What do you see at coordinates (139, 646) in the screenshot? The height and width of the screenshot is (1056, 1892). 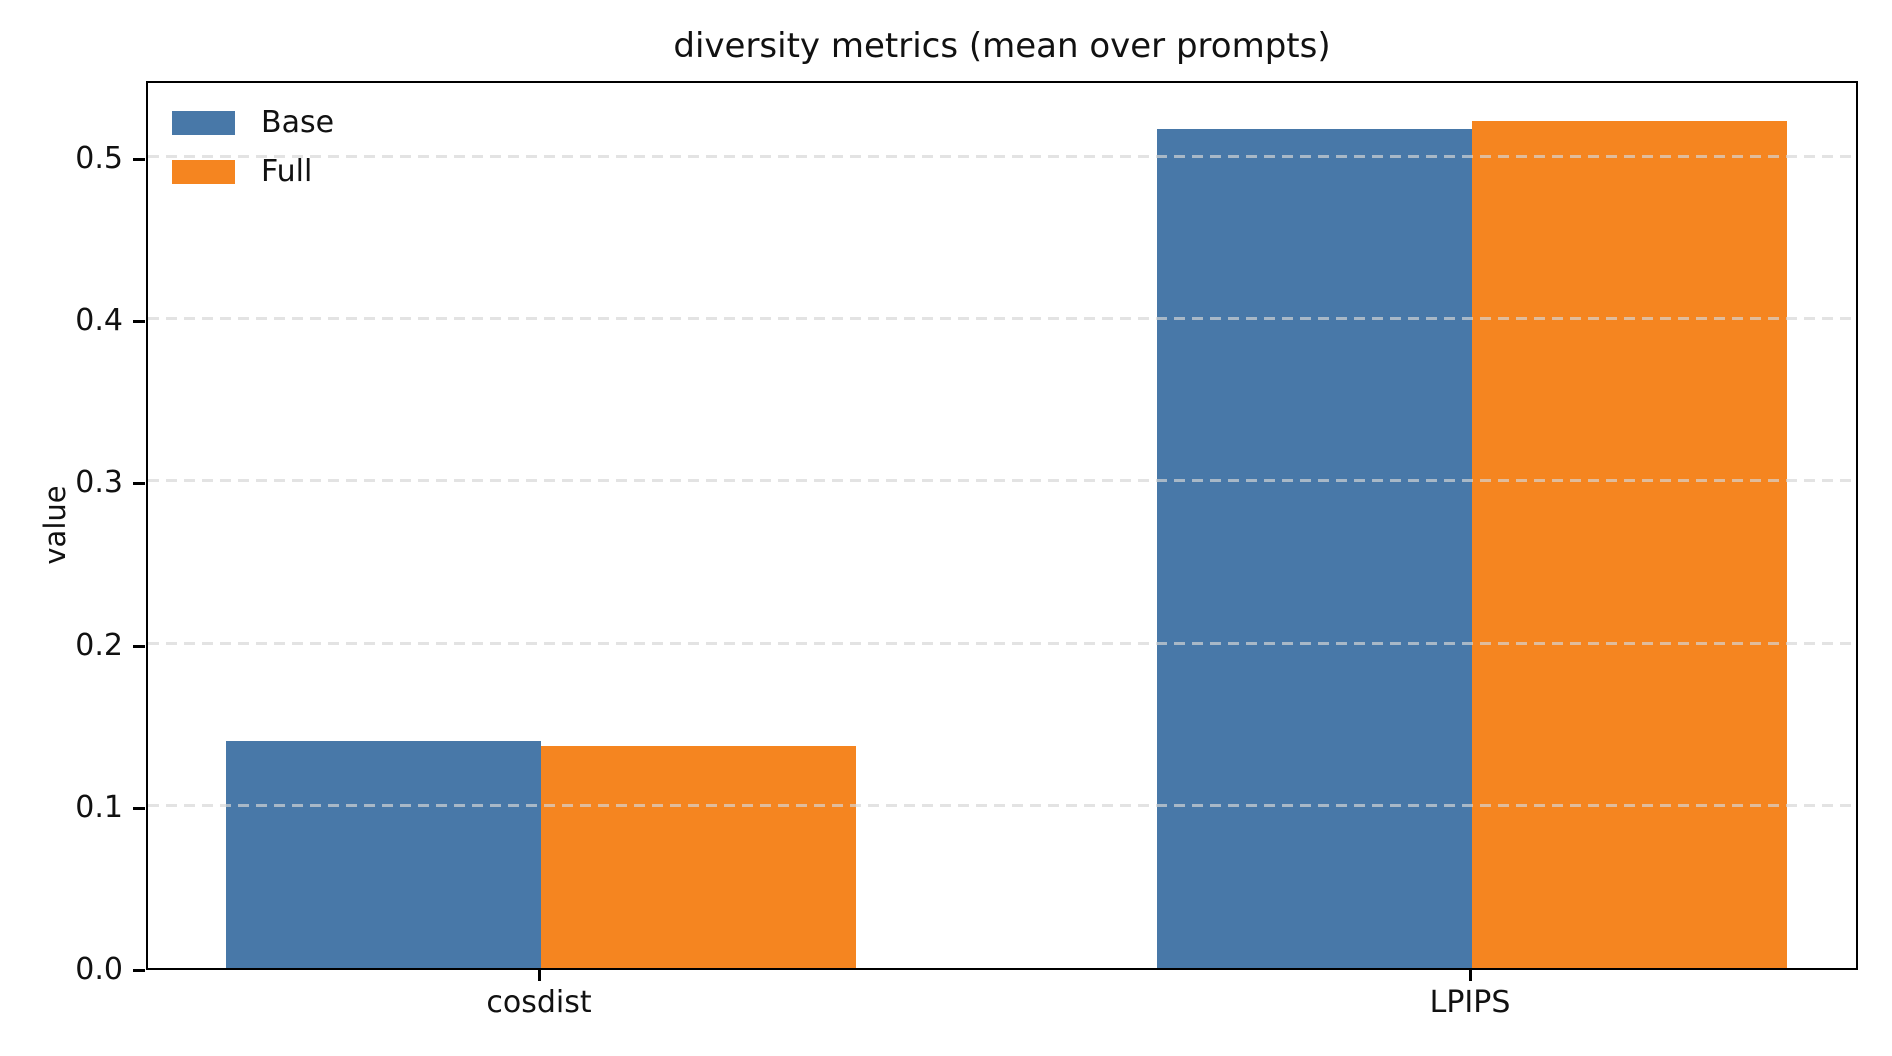 I see `y-tick-mark-0.2` at bounding box center [139, 646].